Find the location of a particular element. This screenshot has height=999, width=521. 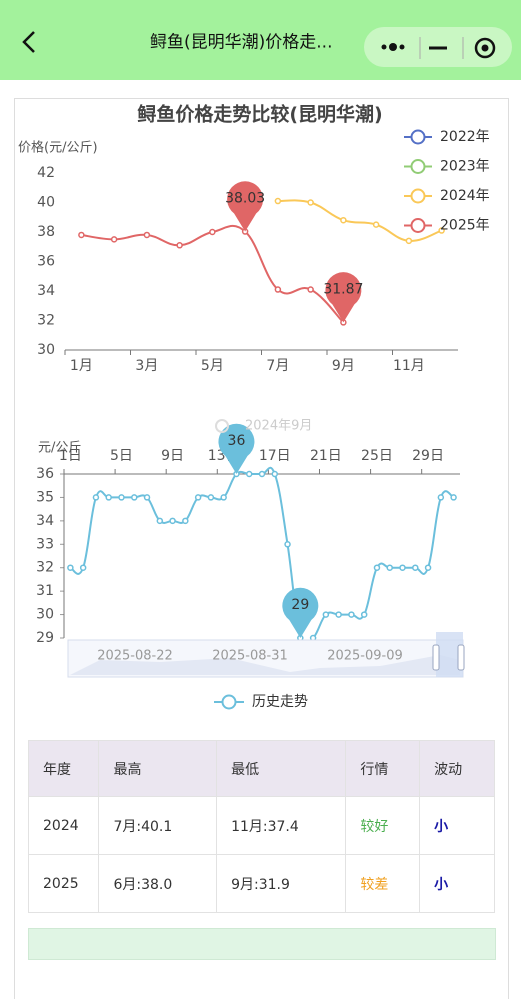

chart-title: 鲟鱼价格走势比较(昆明华潮) is located at coordinates (259, 114).